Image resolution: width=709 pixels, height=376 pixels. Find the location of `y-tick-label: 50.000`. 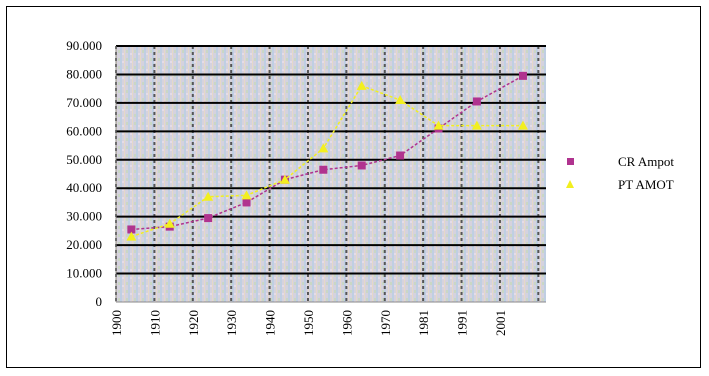

y-tick-label: 50.000 is located at coordinates (84, 159).